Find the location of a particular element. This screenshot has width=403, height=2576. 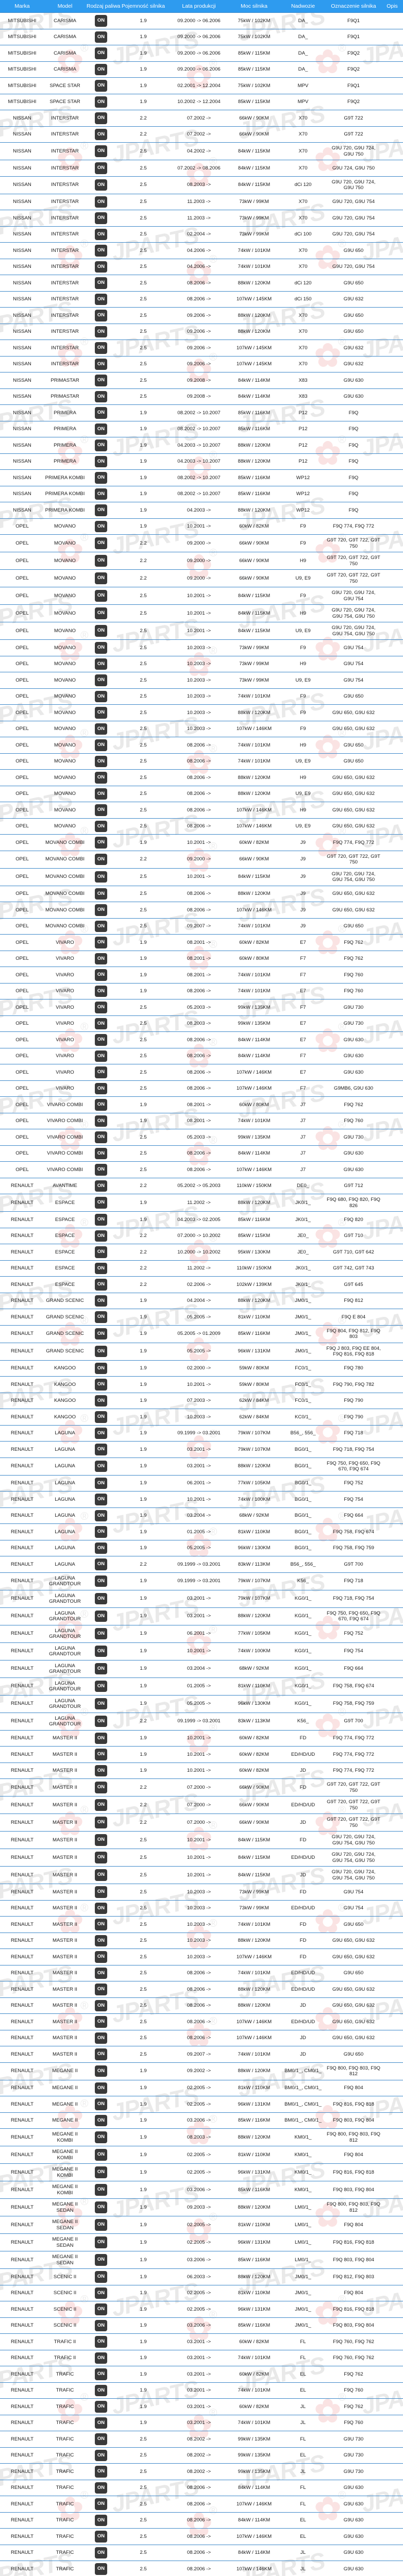

cell-body-code: JK0/1_ is located at coordinates (303, 1219).